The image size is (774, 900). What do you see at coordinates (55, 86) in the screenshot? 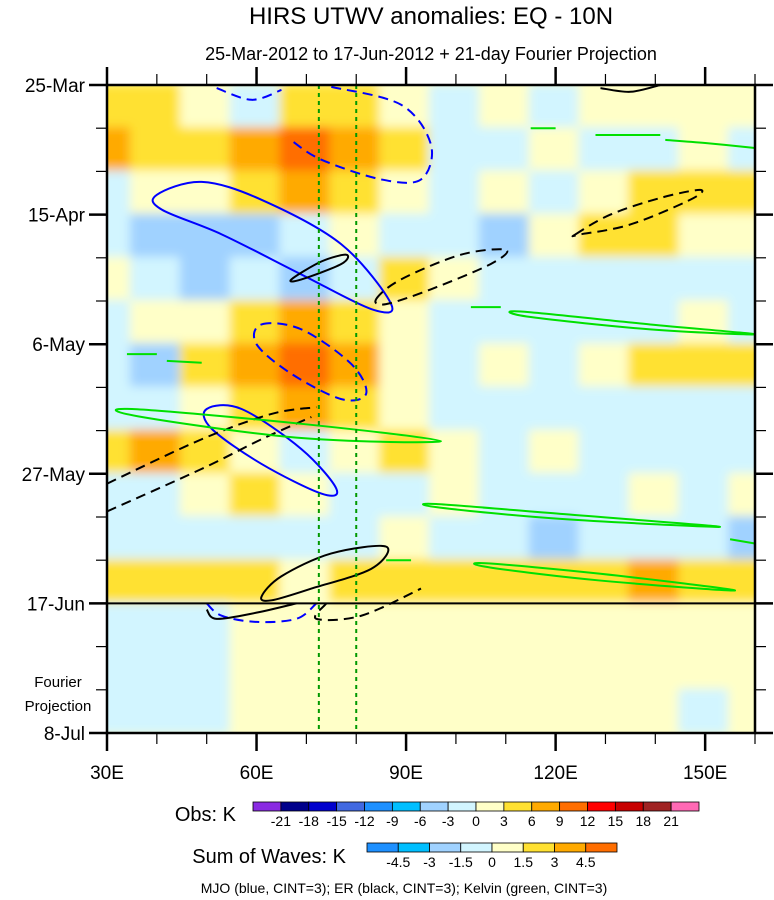
I see `y-tick-label: 25-Mar` at bounding box center [55, 86].